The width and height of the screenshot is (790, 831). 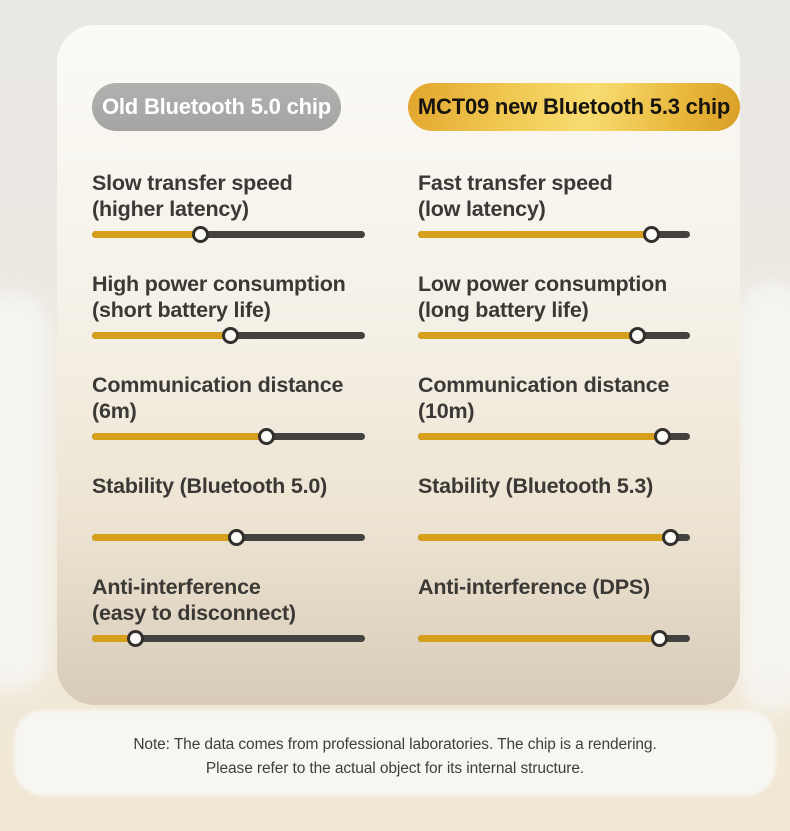 I want to click on new-chip-header-pill: MCT09 new Bluetooth 5.3 chip, so click(x=574, y=107).